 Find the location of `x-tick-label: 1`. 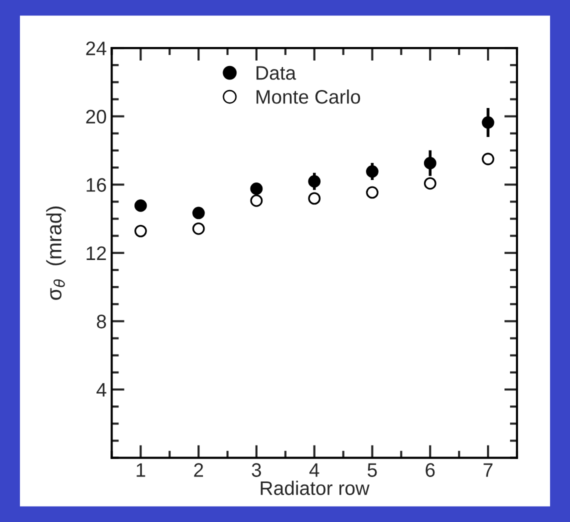

x-tick-label: 1 is located at coordinates (141, 470).